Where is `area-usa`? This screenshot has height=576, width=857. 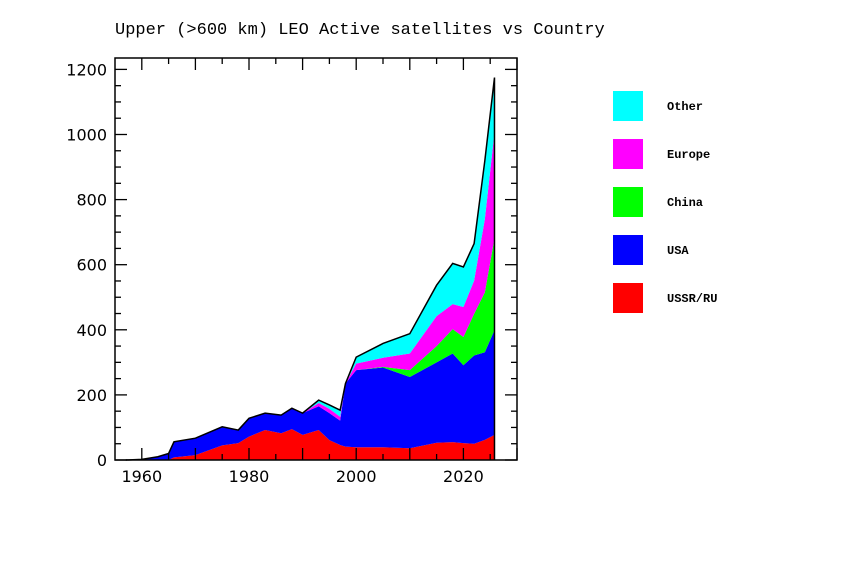
area-usa is located at coordinates (310, 395).